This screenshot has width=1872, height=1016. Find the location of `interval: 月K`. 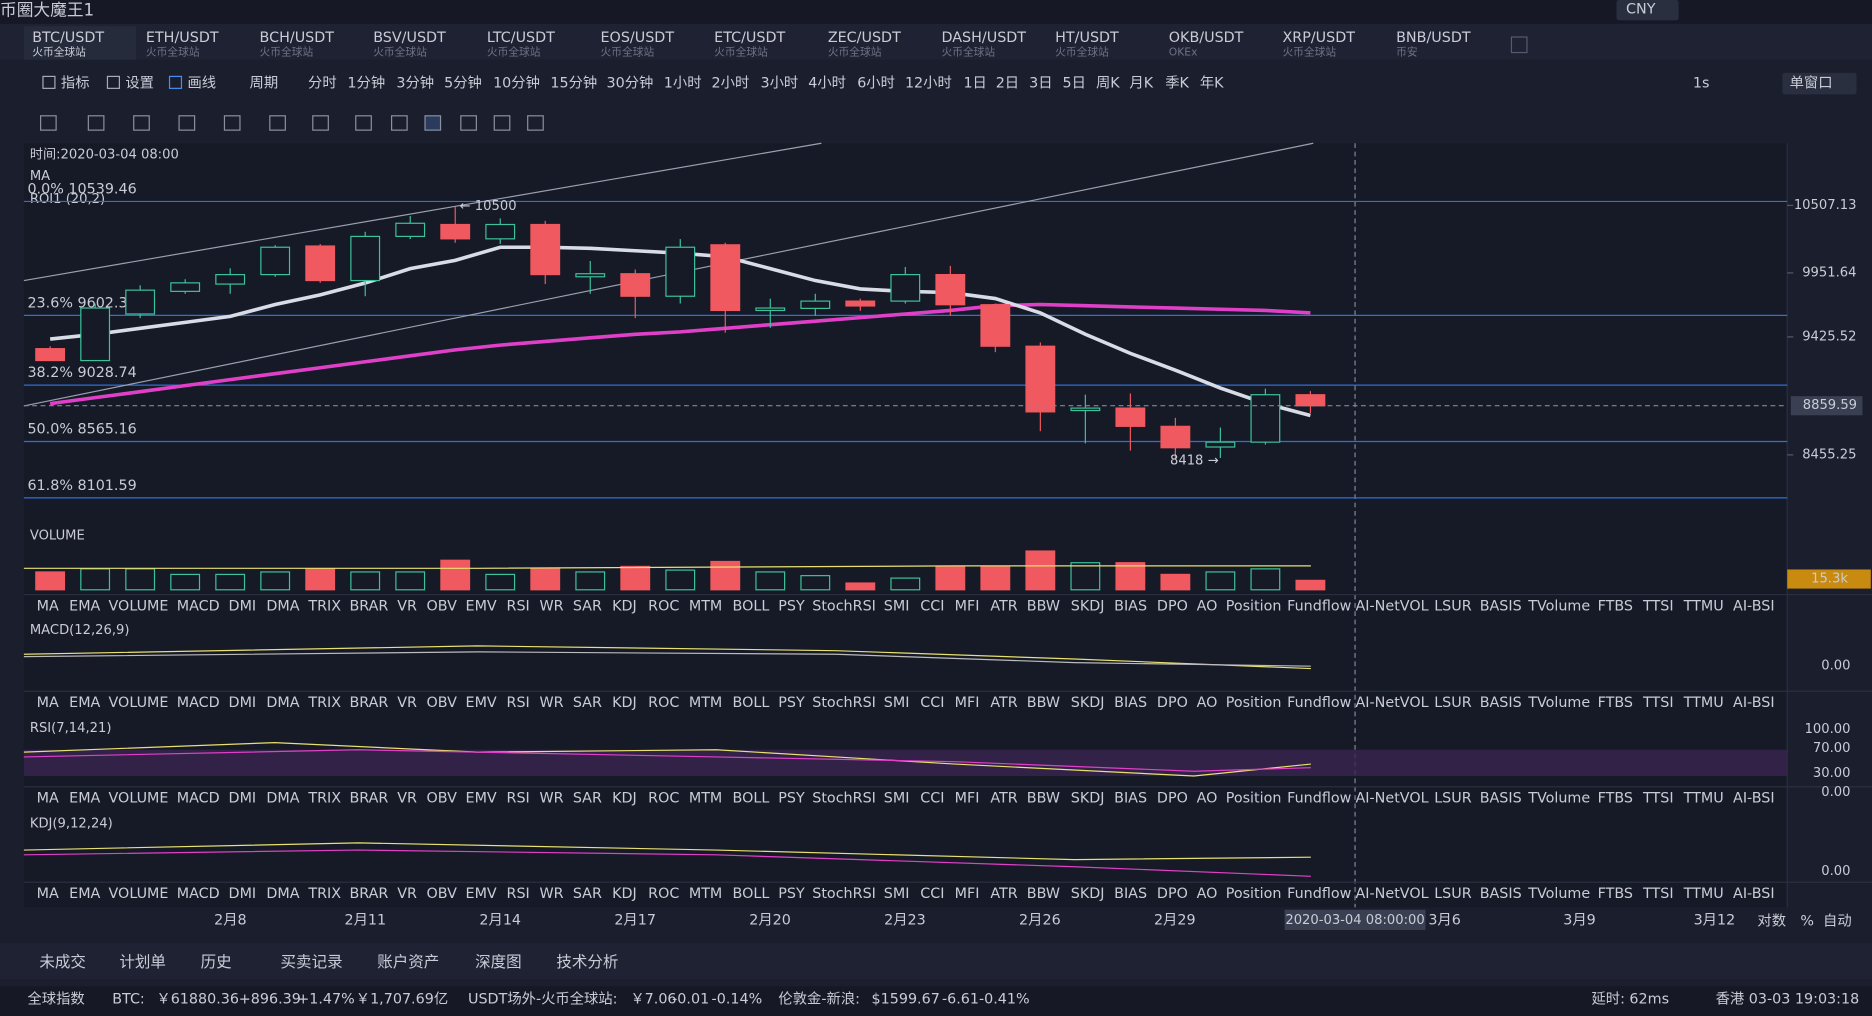

interval: 月K is located at coordinates (1141, 84).